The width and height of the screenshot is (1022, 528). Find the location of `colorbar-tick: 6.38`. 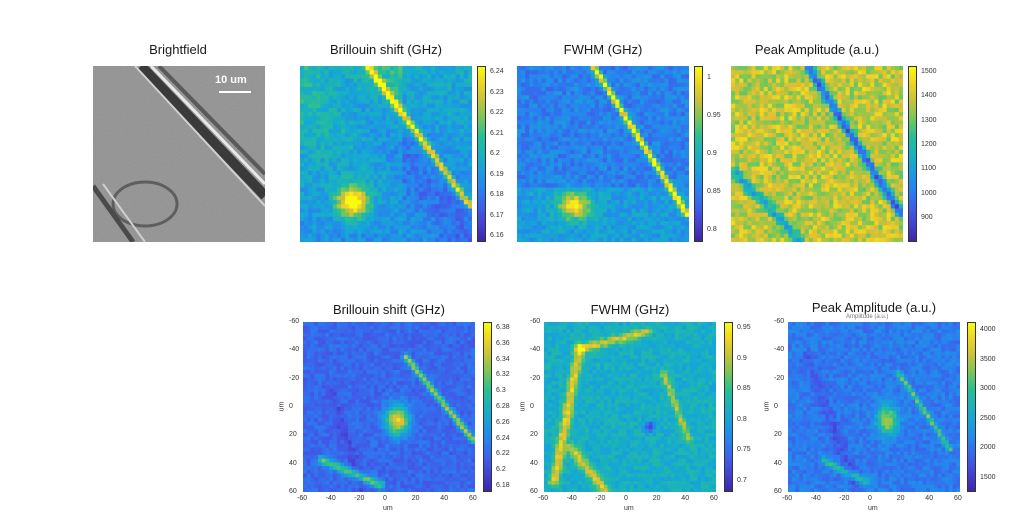

colorbar-tick: 6.38 is located at coordinates (503, 327).